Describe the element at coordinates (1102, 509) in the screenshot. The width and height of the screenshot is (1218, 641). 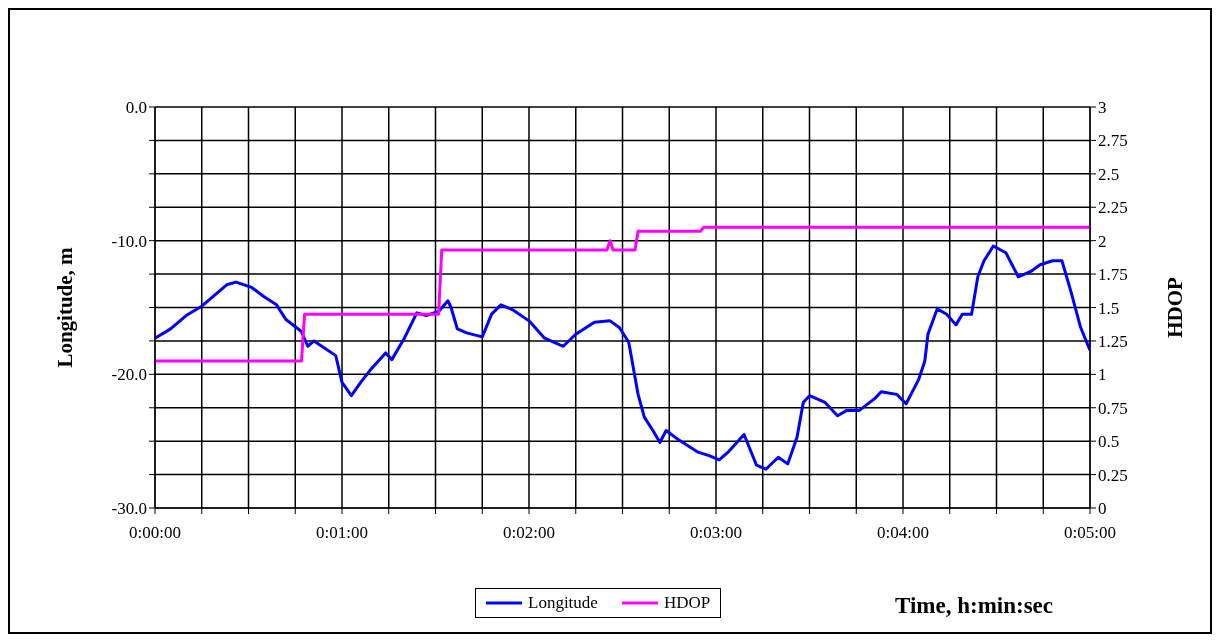
I see `y2-tick-label: 0` at that location.